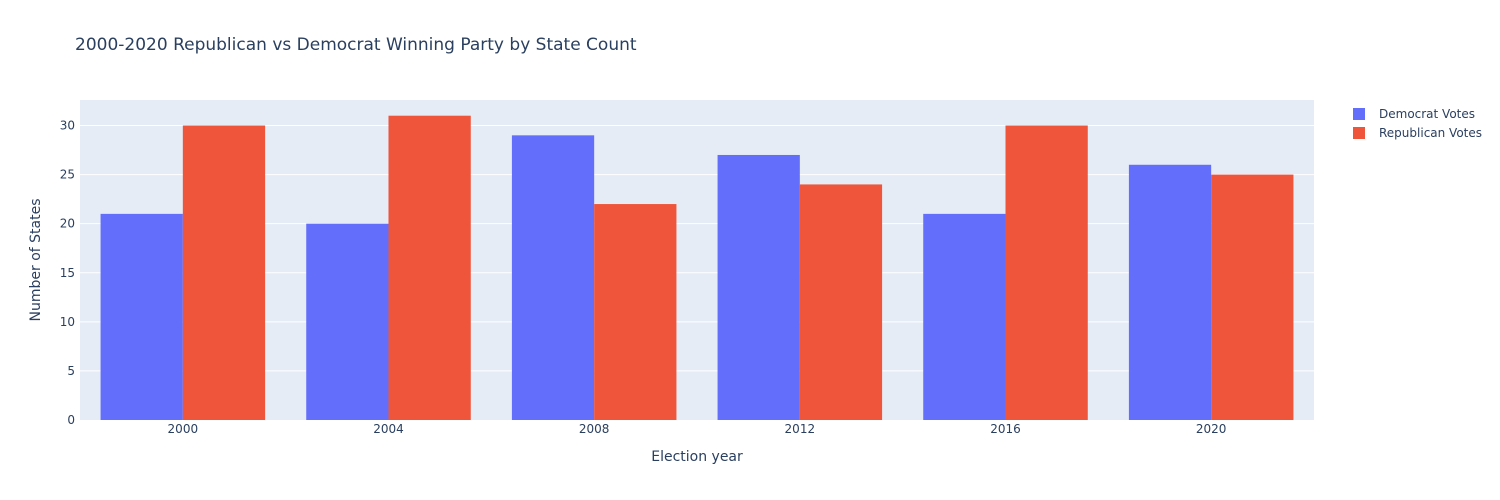  What do you see at coordinates (347, 321) in the screenshot?
I see `bar-democrat-votes-2004` at bounding box center [347, 321].